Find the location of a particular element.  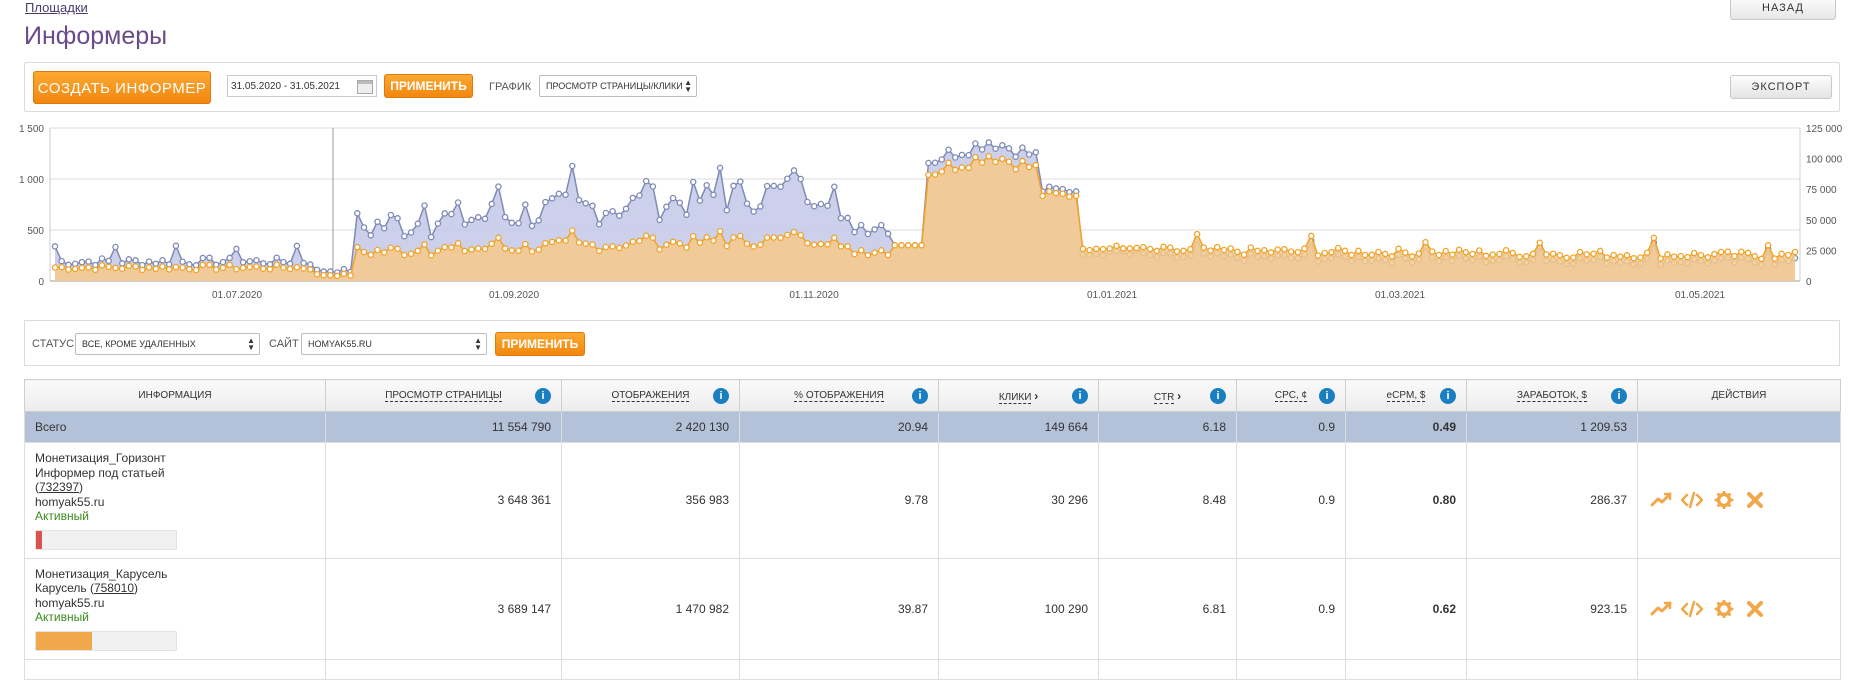

col-pageviews-label: ПРОСМОТР СТРАНИЦЫ is located at coordinates (443, 396).